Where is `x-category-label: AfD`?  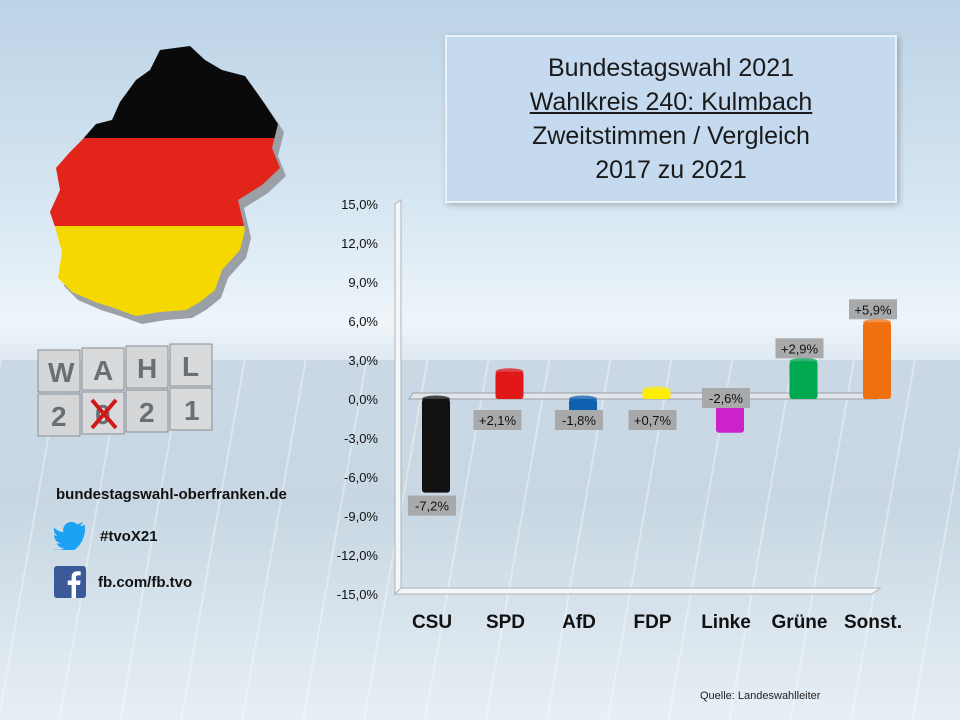
x-category-label: AfD is located at coordinates (579, 622).